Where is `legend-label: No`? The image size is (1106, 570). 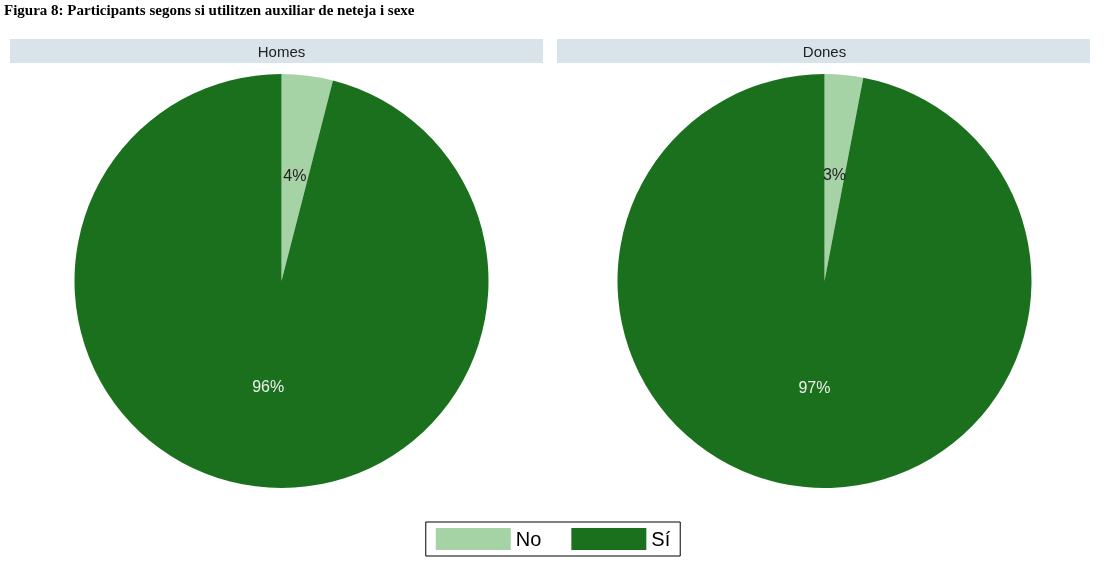 legend-label: No is located at coordinates (528, 539).